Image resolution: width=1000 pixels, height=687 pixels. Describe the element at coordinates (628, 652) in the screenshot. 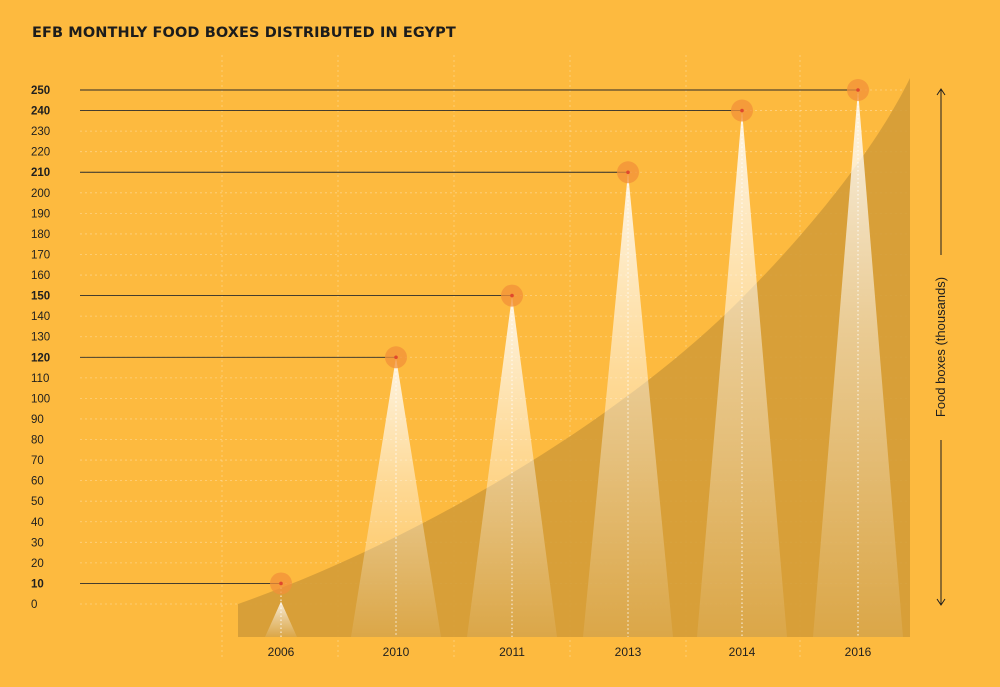

I see `x-tick-label: 2013` at that location.